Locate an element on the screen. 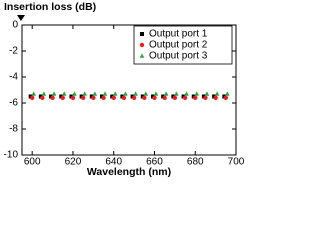 This screenshot has height=240, width=320. legend-label: Output port 2 is located at coordinates (178, 45).